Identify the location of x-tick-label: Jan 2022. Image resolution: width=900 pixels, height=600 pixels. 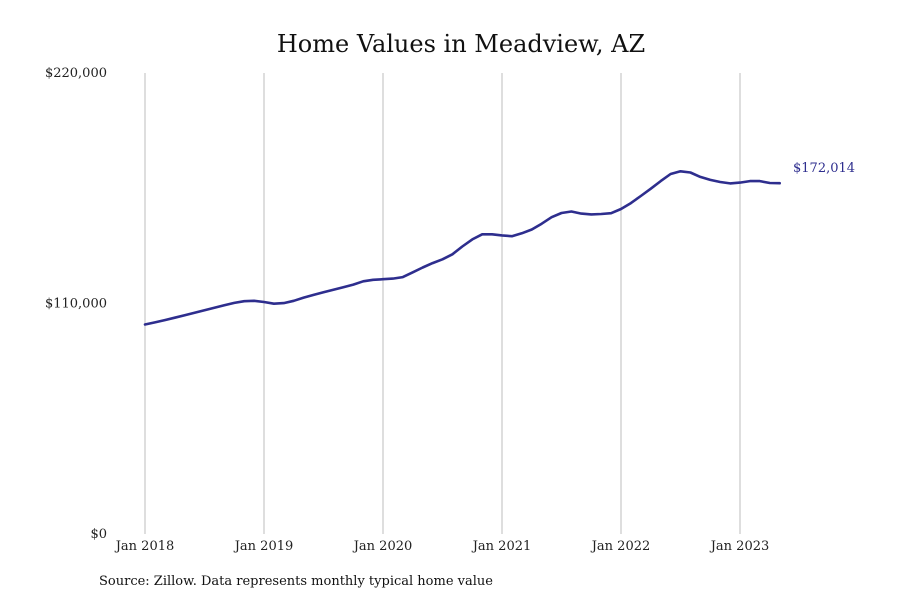
(620, 546).